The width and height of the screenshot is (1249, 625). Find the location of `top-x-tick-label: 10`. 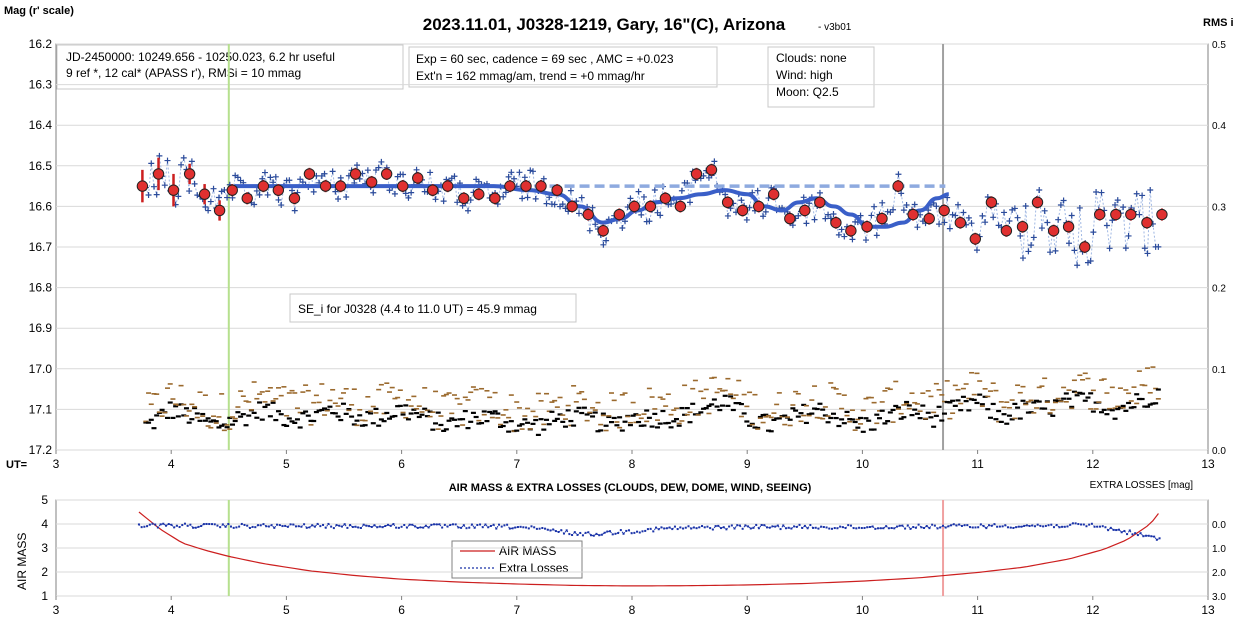

top-x-tick-label: 10 is located at coordinates (863, 464).